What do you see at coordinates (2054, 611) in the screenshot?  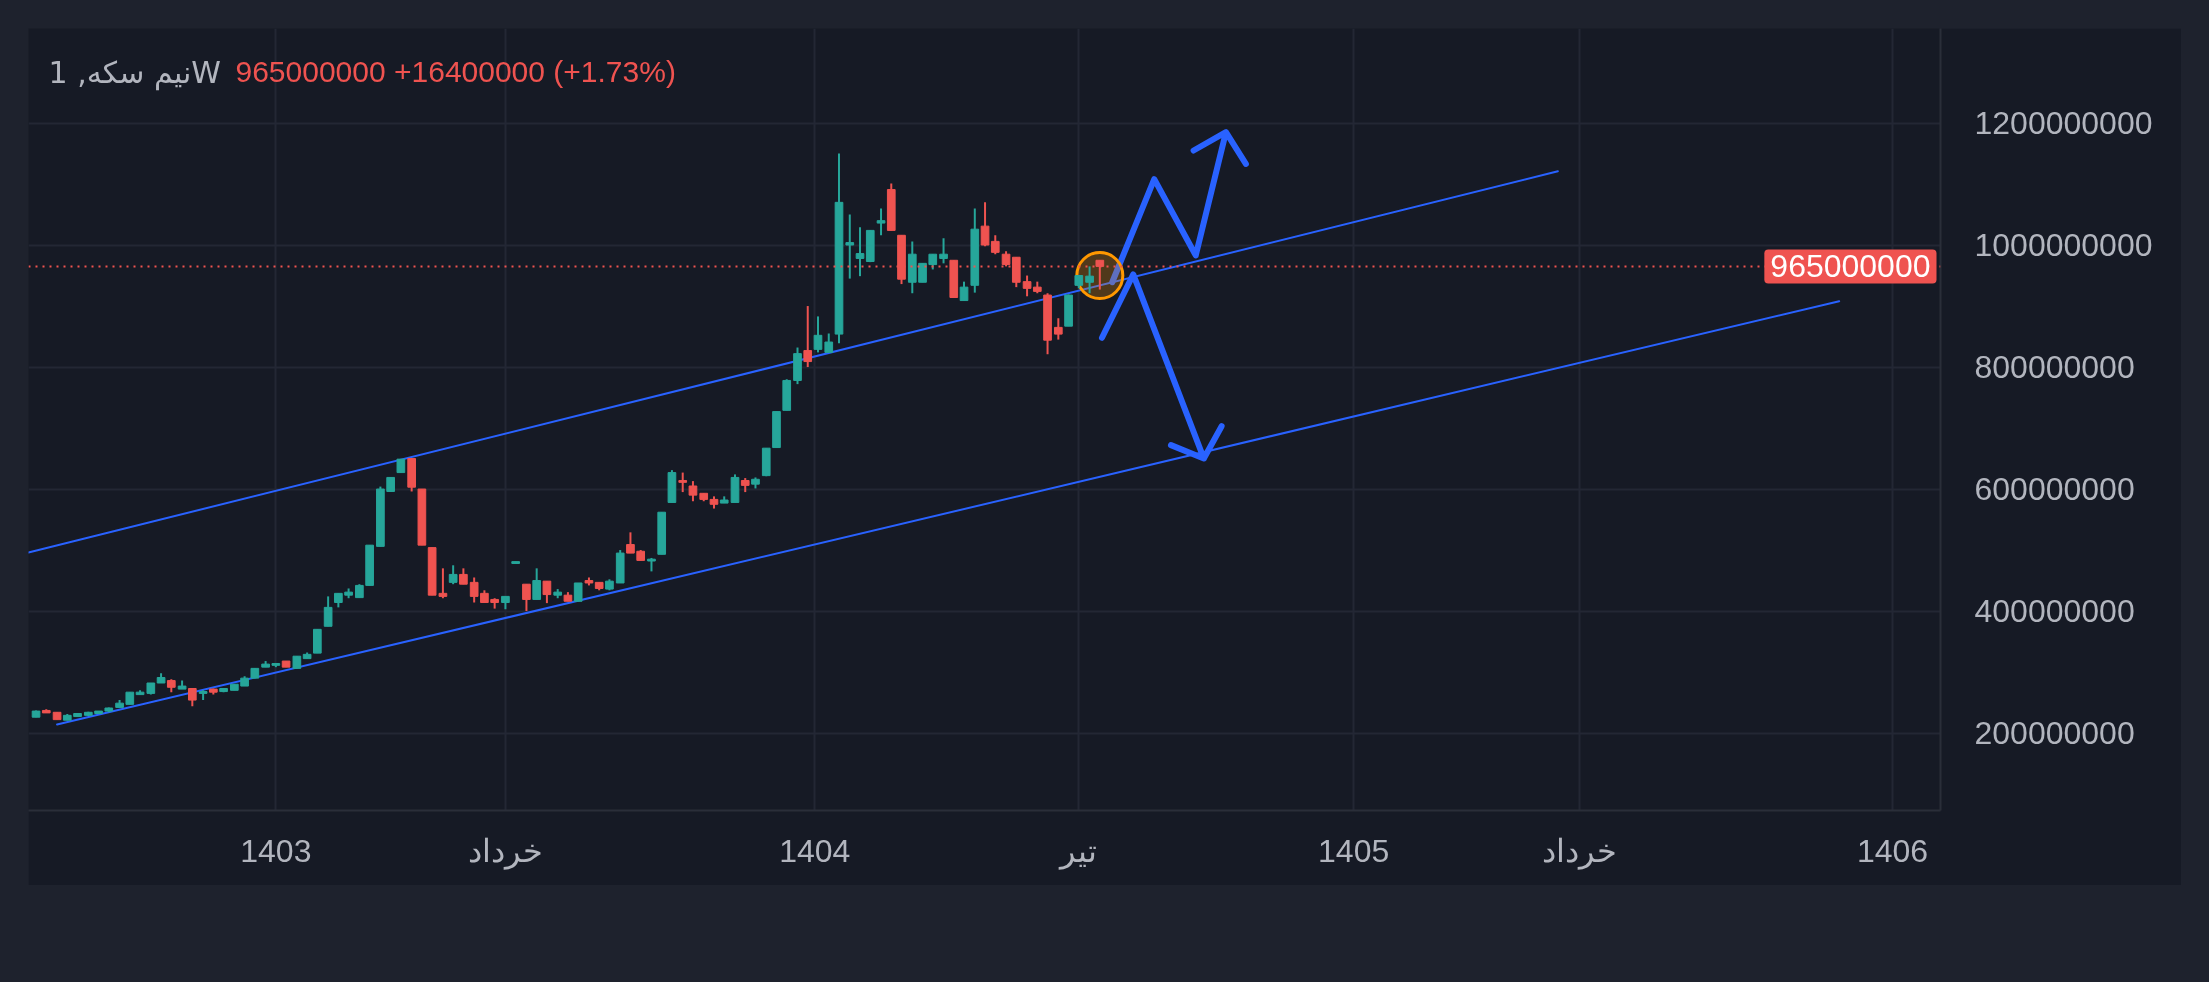 I see `y-tick-label: 400000000` at bounding box center [2054, 611].